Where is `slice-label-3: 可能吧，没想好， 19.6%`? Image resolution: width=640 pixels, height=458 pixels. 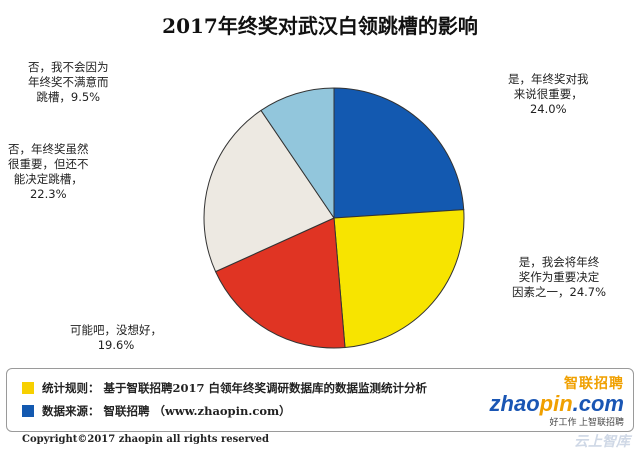
slice-label-3: 可能吧，没想好， 19.6% is located at coordinates (116, 337).